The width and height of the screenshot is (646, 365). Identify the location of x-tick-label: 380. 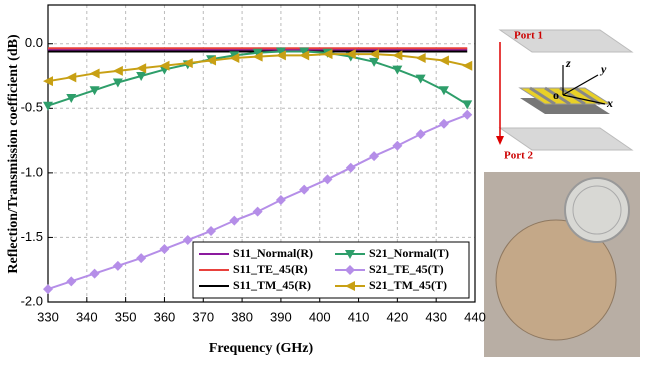
(242, 316).